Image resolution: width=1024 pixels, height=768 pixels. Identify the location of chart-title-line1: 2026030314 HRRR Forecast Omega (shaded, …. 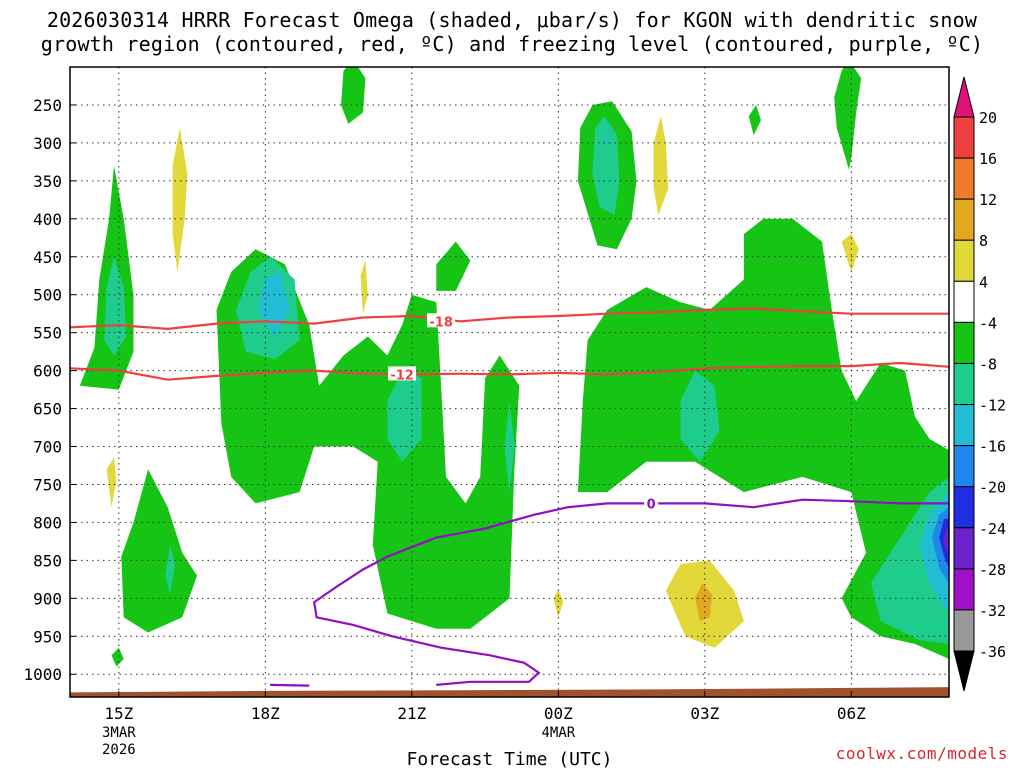
(512, 20).